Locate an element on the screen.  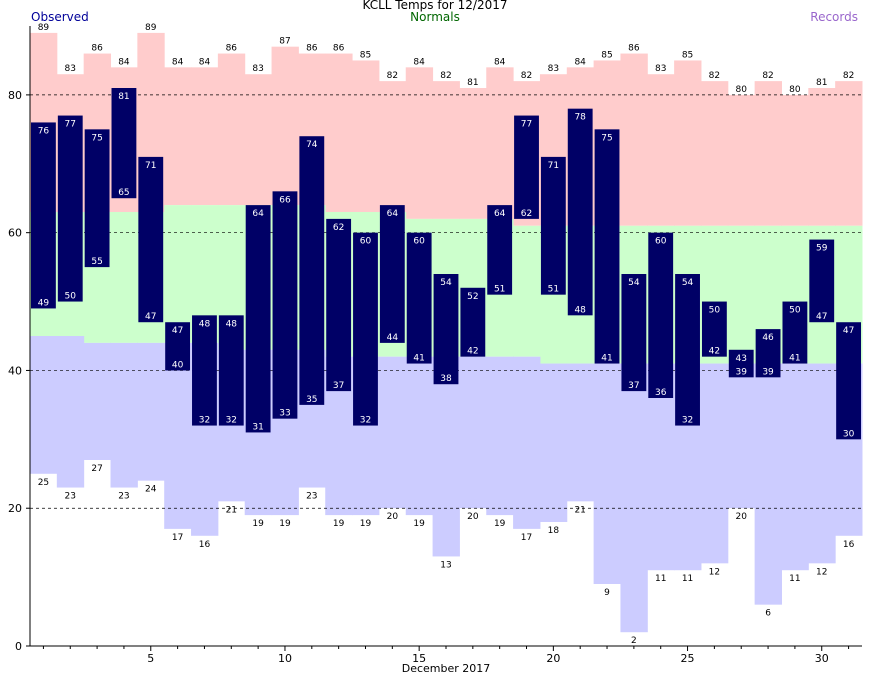
observed-high-label: 48 is located at coordinates (232, 324).